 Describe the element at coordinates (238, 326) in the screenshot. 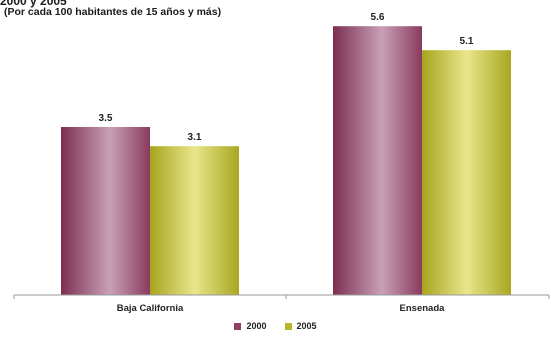

I see `legend-swatch-2000` at that location.